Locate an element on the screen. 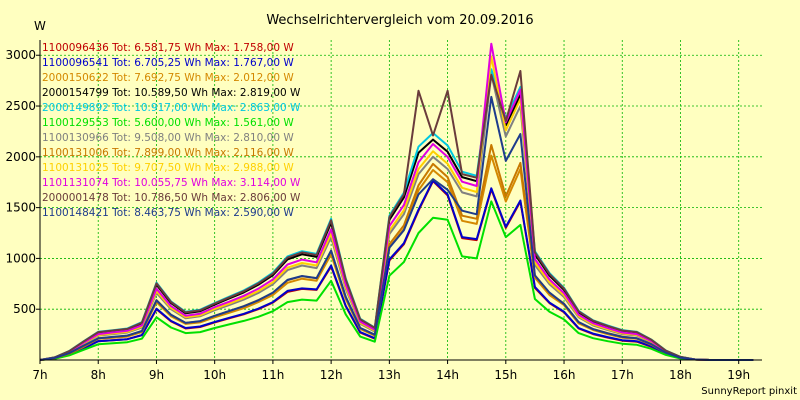 The width and height of the screenshot is (800, 400). x-tick-label: 11h is located at coordinates (272, 375).